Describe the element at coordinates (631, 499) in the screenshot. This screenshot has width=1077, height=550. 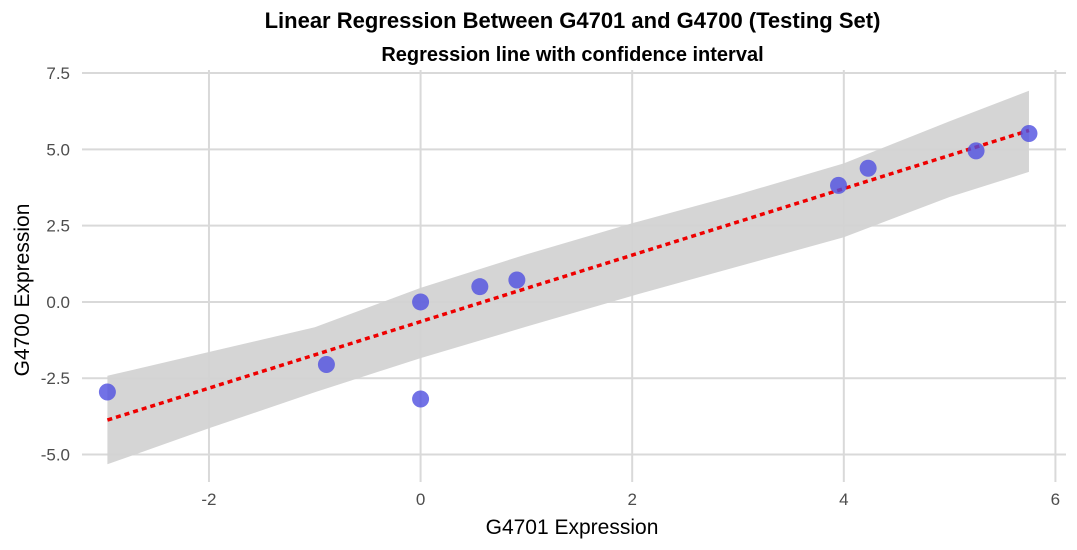
I see `x-tick-label: 2` at that location.